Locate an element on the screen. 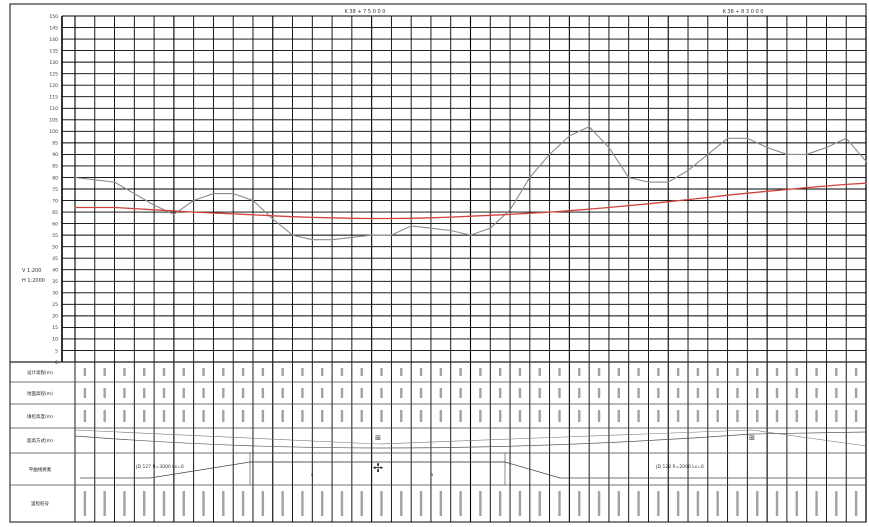 The height and width of the screenshot is (527, 869). y-tick-label: 115 is located at coordinates (53, 98).